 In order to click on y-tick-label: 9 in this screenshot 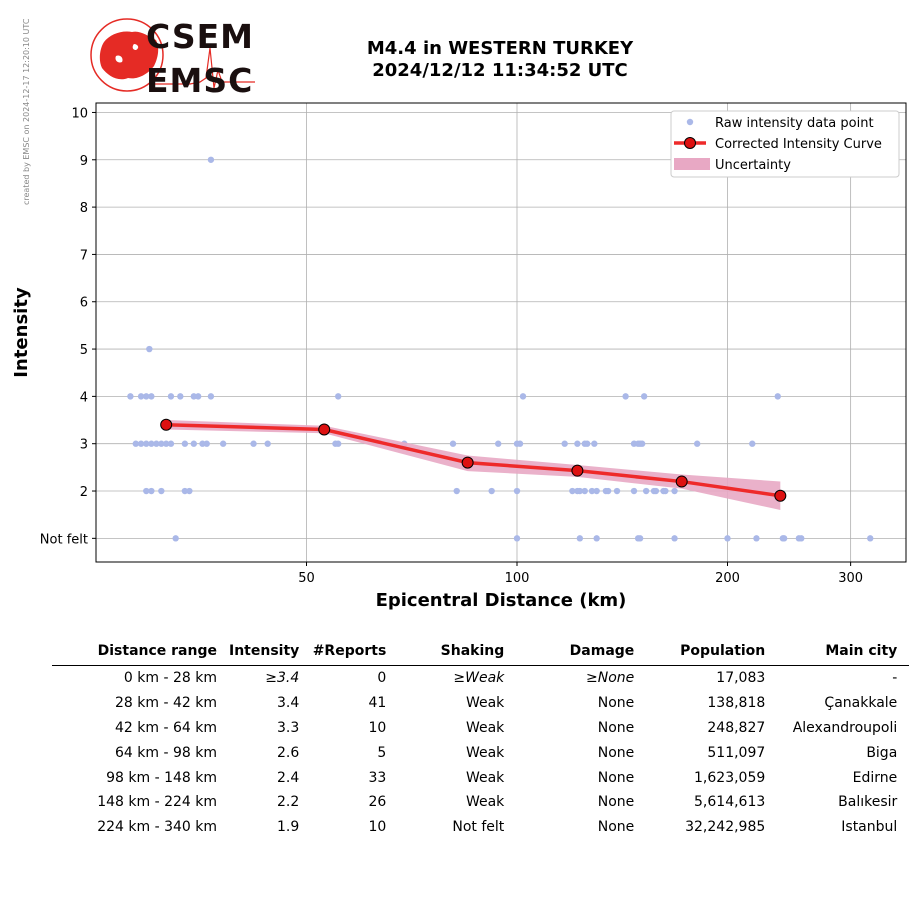, I will do `click(84, 161)`.